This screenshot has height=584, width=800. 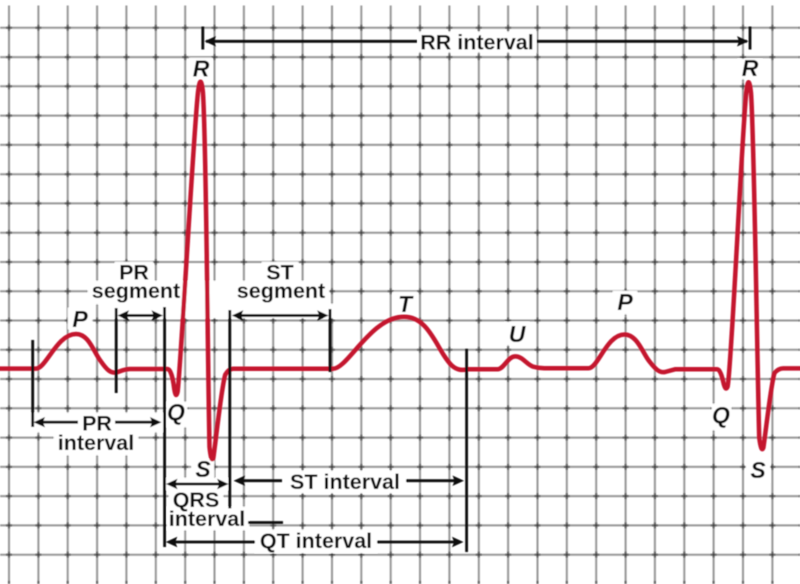 I want to click on svg-text: T, so click(x=406, y=304).